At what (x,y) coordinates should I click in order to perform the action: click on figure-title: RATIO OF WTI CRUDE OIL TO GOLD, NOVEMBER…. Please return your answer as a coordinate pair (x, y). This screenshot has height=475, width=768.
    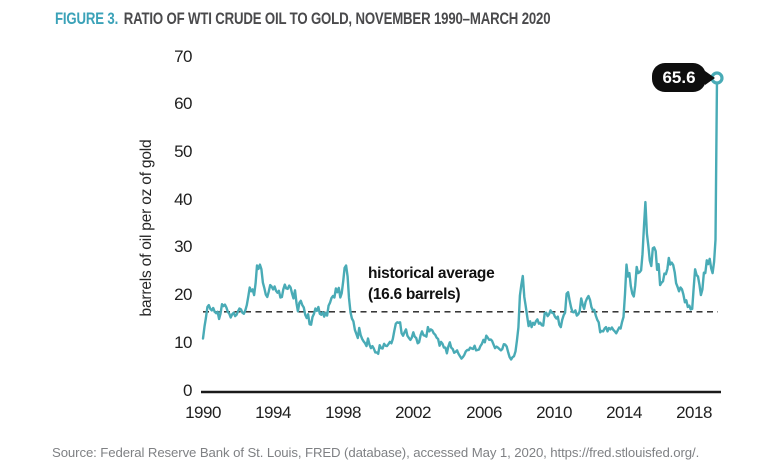
    Looking at the image, I should click on (337, 19).